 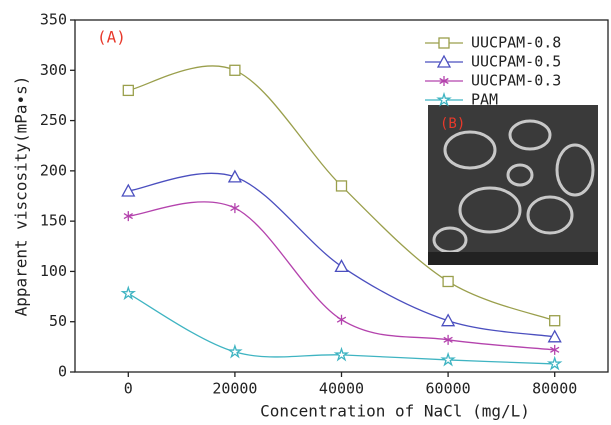 I want to click on legend-label: PAM, so click(x=484, y=100).